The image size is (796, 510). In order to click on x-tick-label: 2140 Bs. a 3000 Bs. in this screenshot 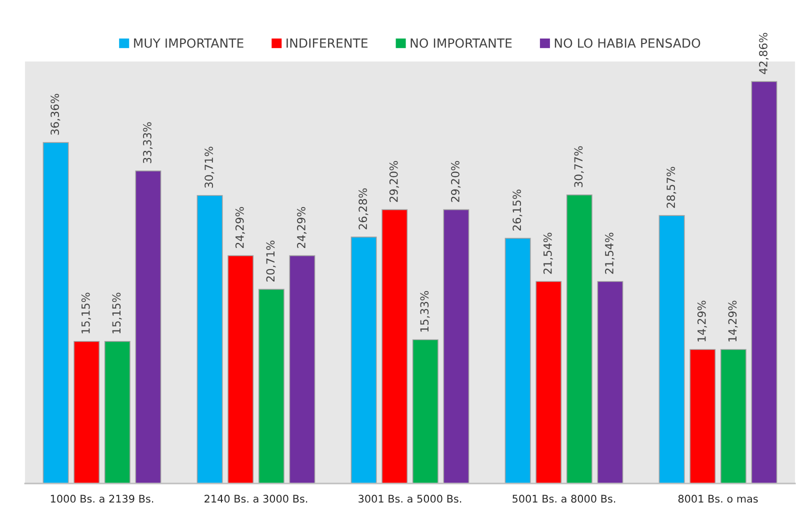, I will do `click(256, 498)`.